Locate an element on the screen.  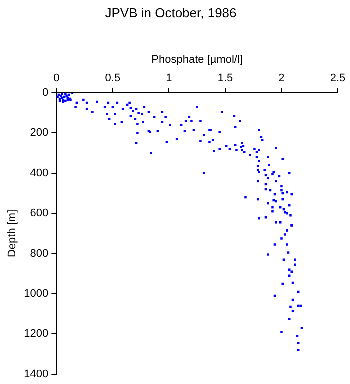
y-tick-label: 1400 is located at coordinates (36, 374).